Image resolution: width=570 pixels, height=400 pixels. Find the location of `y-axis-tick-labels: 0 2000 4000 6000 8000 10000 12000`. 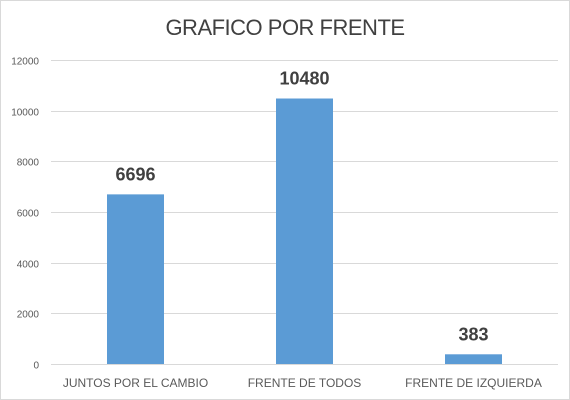

y-axis-tick-labels: 0 2000 4000 6000 8000 10000 12000 is located at coordinates (25, 214).